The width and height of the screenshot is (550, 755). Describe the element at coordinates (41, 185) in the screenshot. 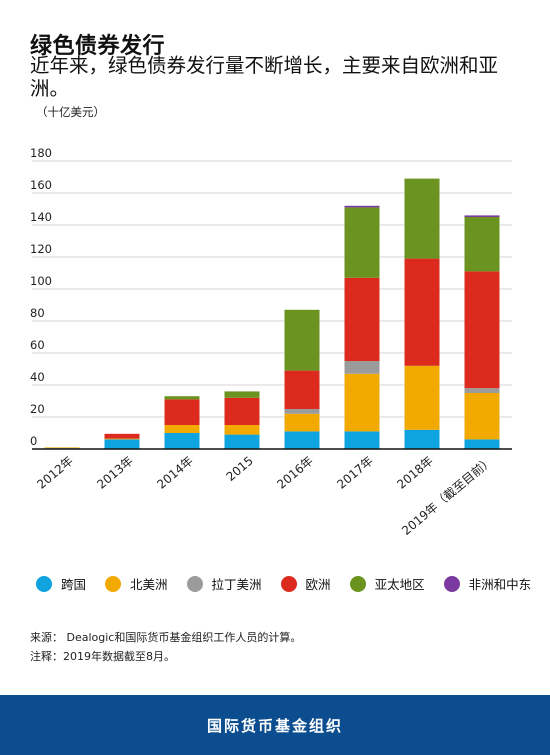

I see `y-tick-label: 160` at that location.